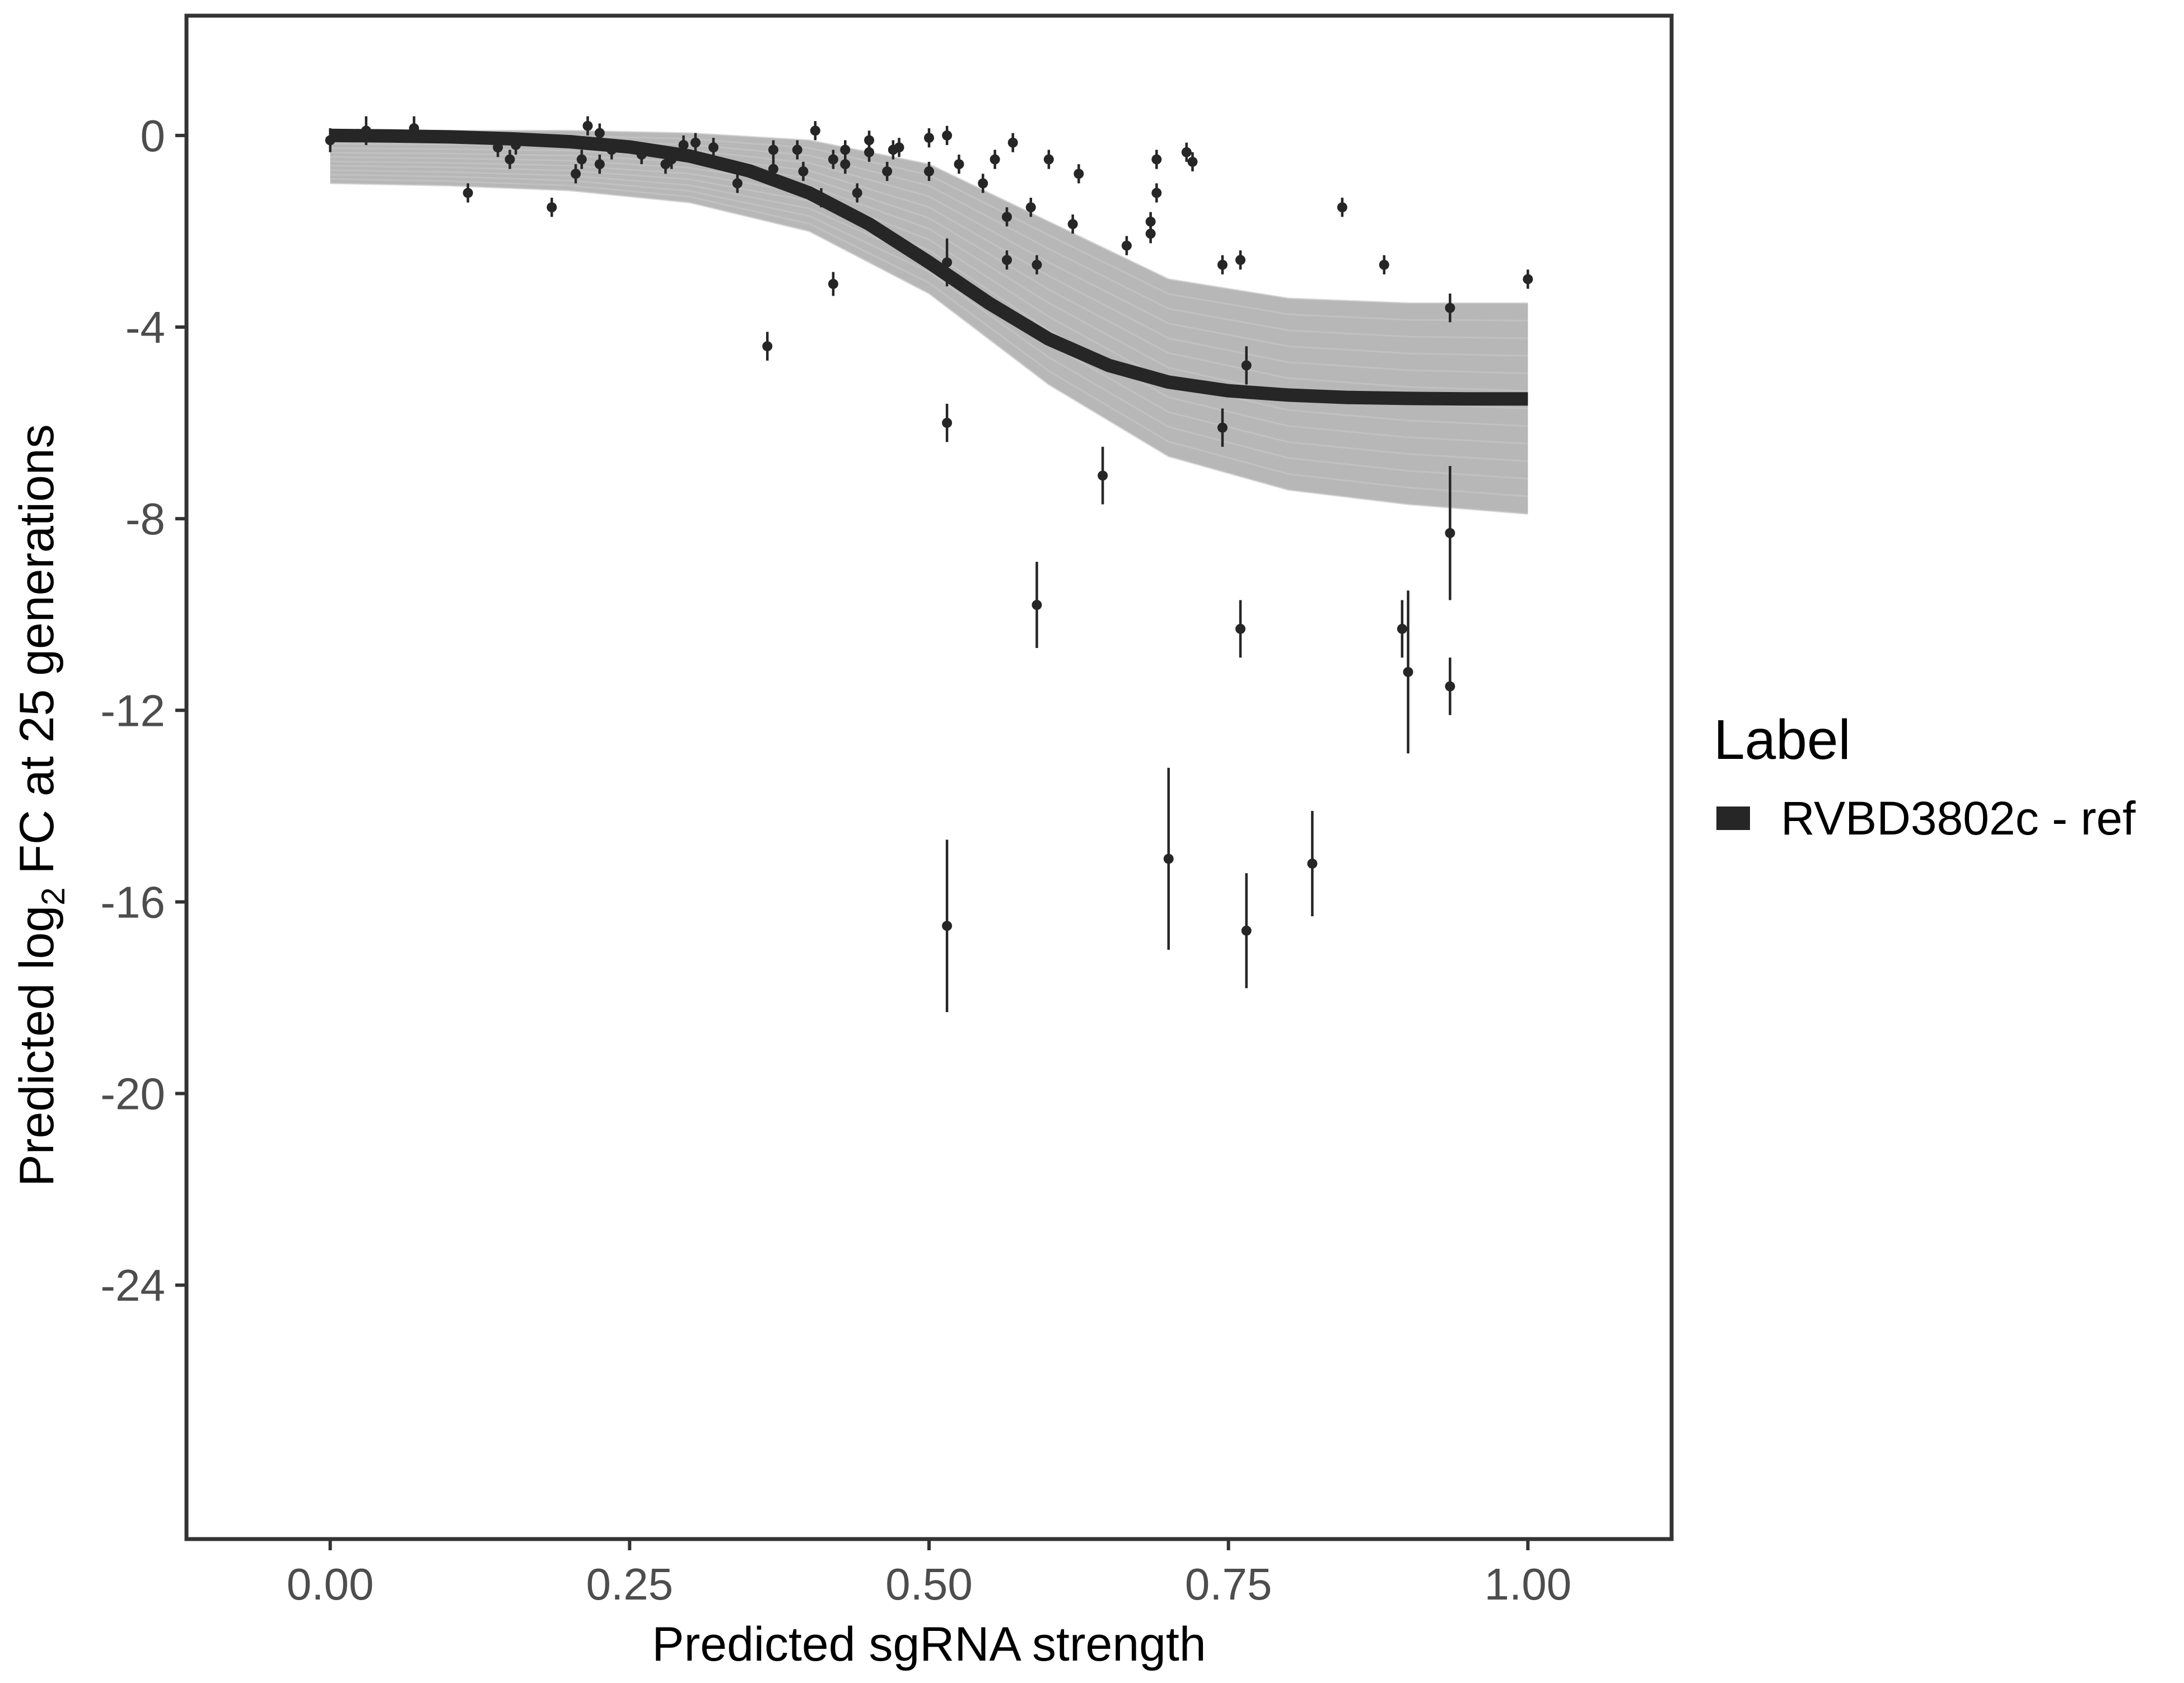 This screenshot has height=1683, width=2184. What do you see at coordinates (154, 136) in the screenshot?
I see `y-tick-label: 0` at bounding box center [154, 136].